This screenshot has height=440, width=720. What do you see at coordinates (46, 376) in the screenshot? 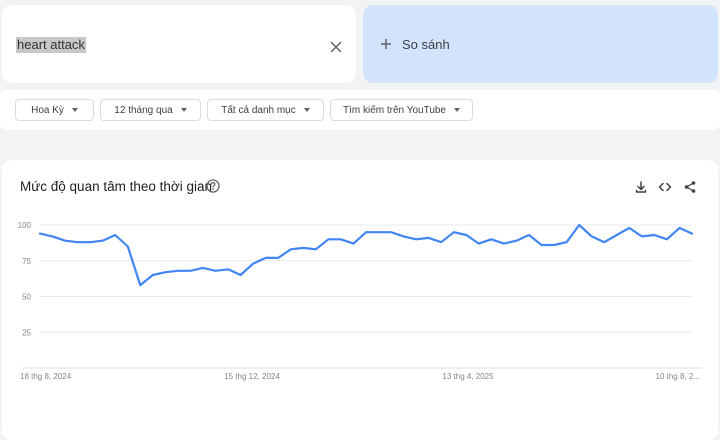
I see `x-tick-label: 18 thg 8, 2024` at bounding box center [46, 376].